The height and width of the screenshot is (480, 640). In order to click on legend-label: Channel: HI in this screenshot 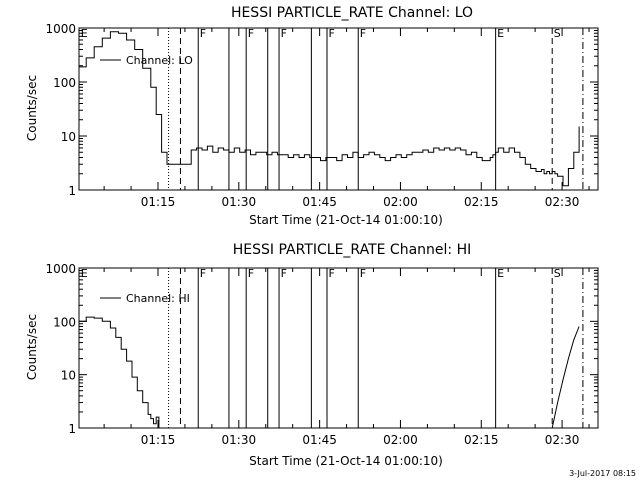, I will do `click(158, 298)`.